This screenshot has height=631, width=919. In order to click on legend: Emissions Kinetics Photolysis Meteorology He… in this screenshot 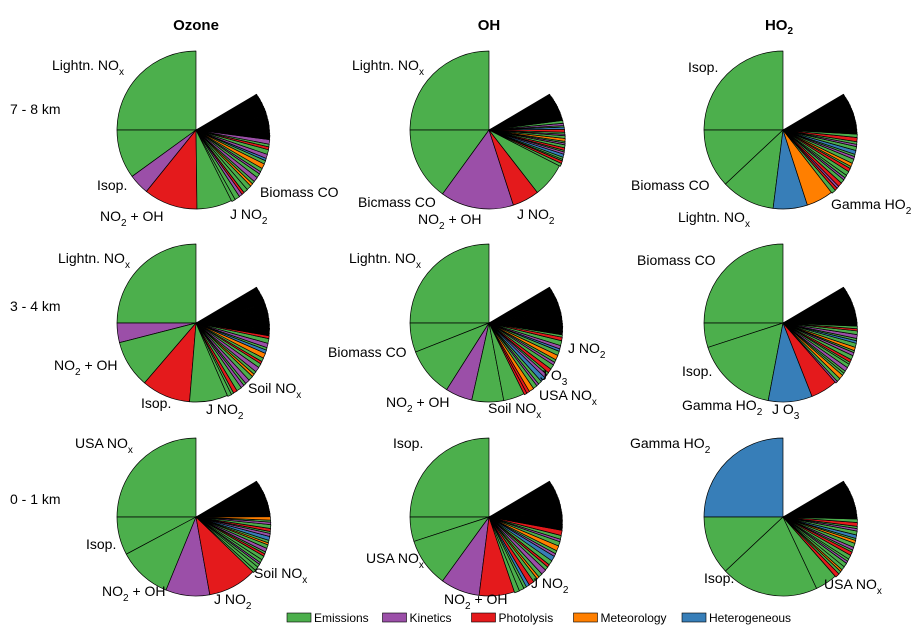, I will do `click(538, 618)`.